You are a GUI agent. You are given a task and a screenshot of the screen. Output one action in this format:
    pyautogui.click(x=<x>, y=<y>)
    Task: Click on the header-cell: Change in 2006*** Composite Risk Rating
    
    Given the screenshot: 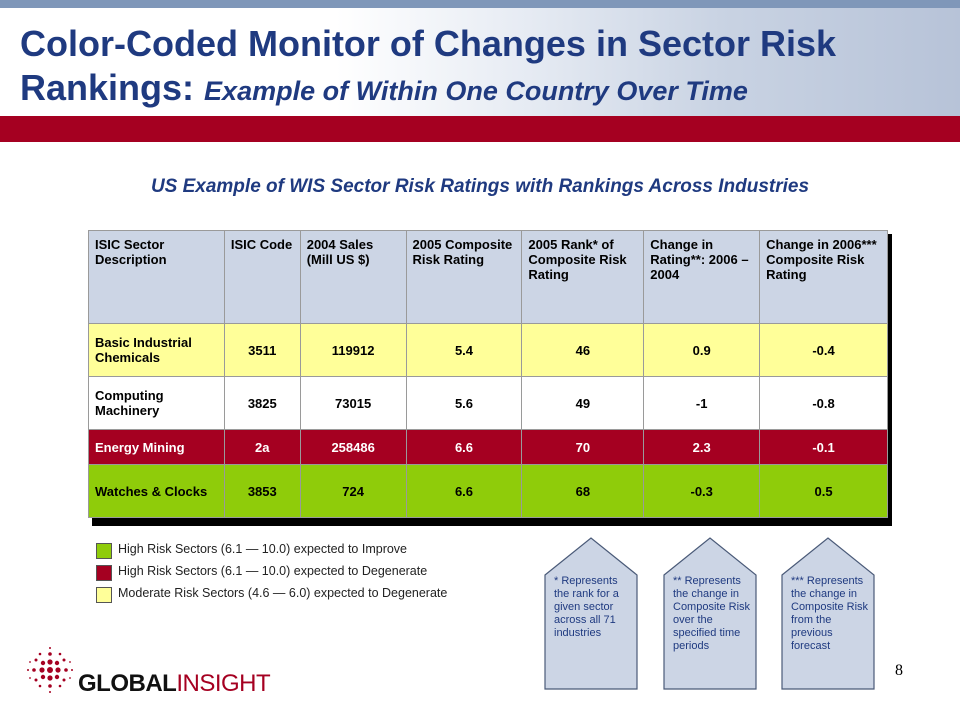 What is the action you would take?
    pyautogui.click(x=823, y=277)
    